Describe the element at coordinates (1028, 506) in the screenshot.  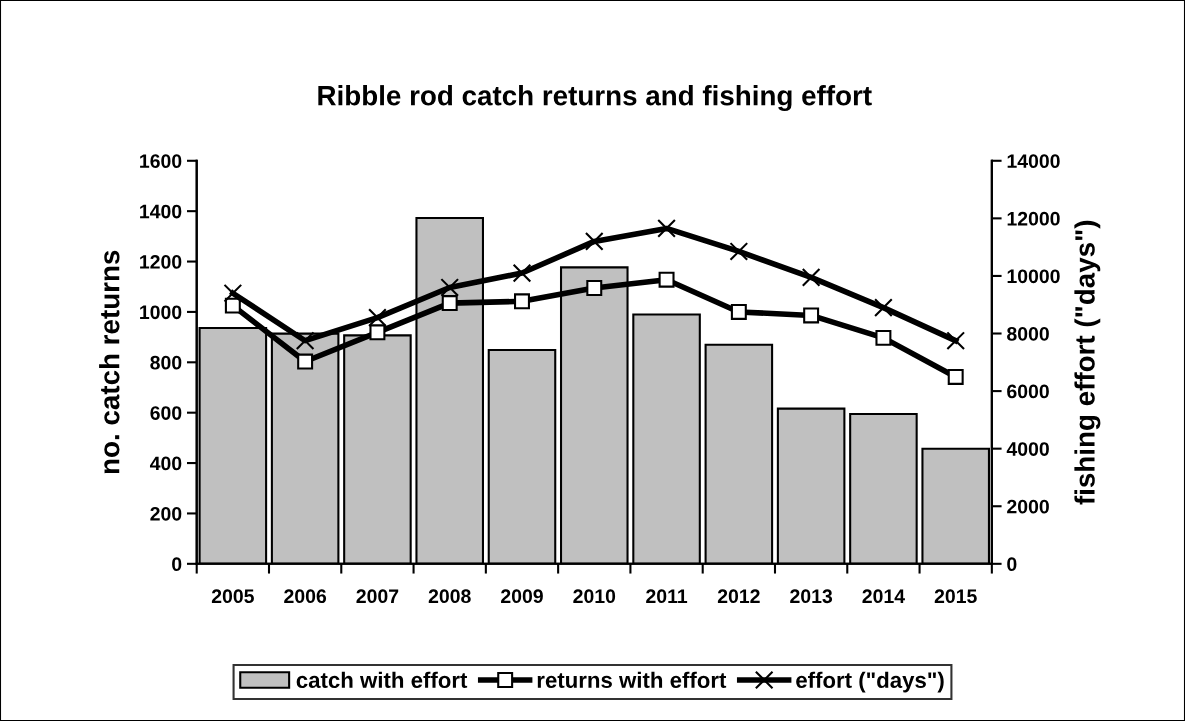
I see `y2-tick-label: 2000` at that location.